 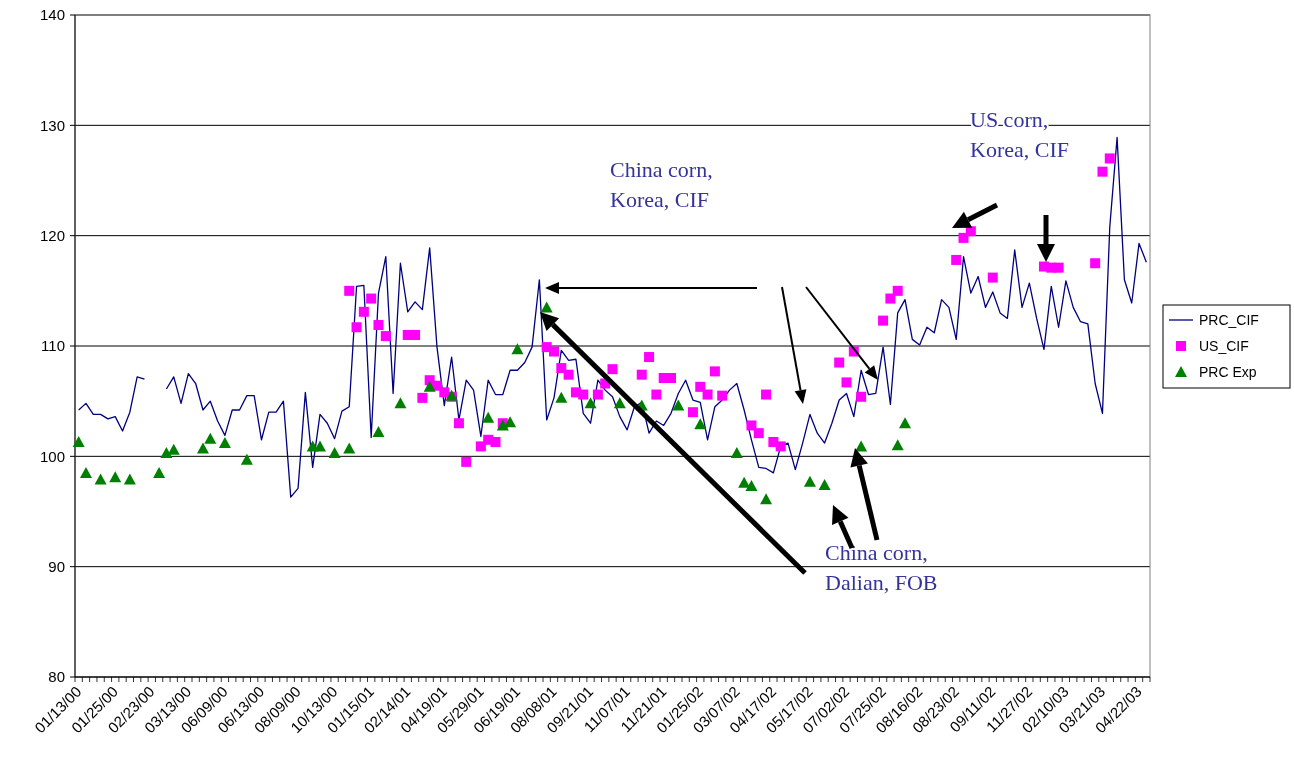 What do you see at coordinates (56, 566) in the screenshot?
I see `y-tick-label: 90` at bounding box center [56, 566].